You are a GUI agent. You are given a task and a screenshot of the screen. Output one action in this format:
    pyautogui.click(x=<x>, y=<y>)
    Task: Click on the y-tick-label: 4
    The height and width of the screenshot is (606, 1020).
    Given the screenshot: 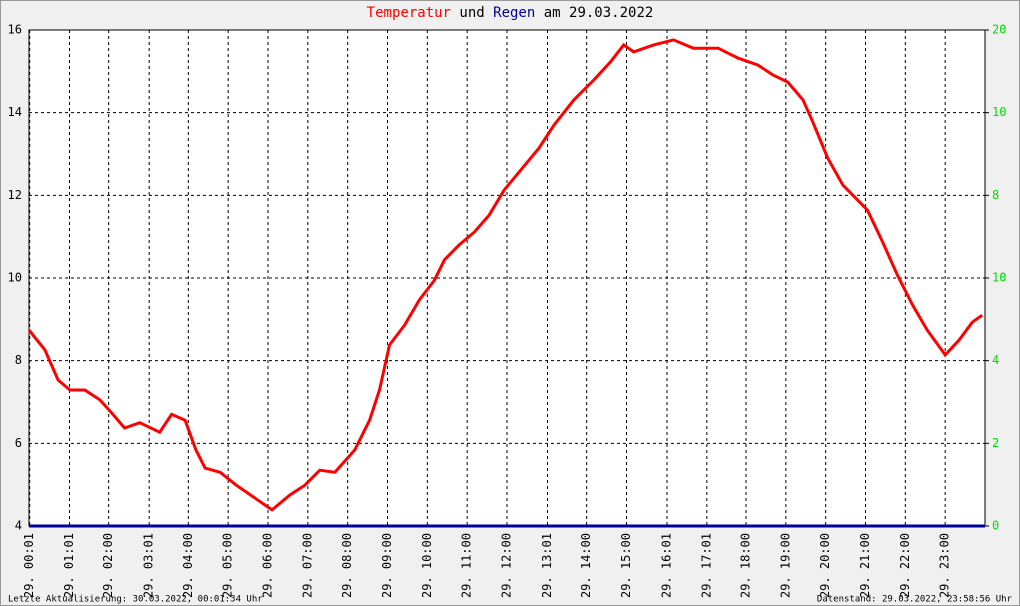 What is the action you would take?
    pyautogui.click(x=18, y=526)
    